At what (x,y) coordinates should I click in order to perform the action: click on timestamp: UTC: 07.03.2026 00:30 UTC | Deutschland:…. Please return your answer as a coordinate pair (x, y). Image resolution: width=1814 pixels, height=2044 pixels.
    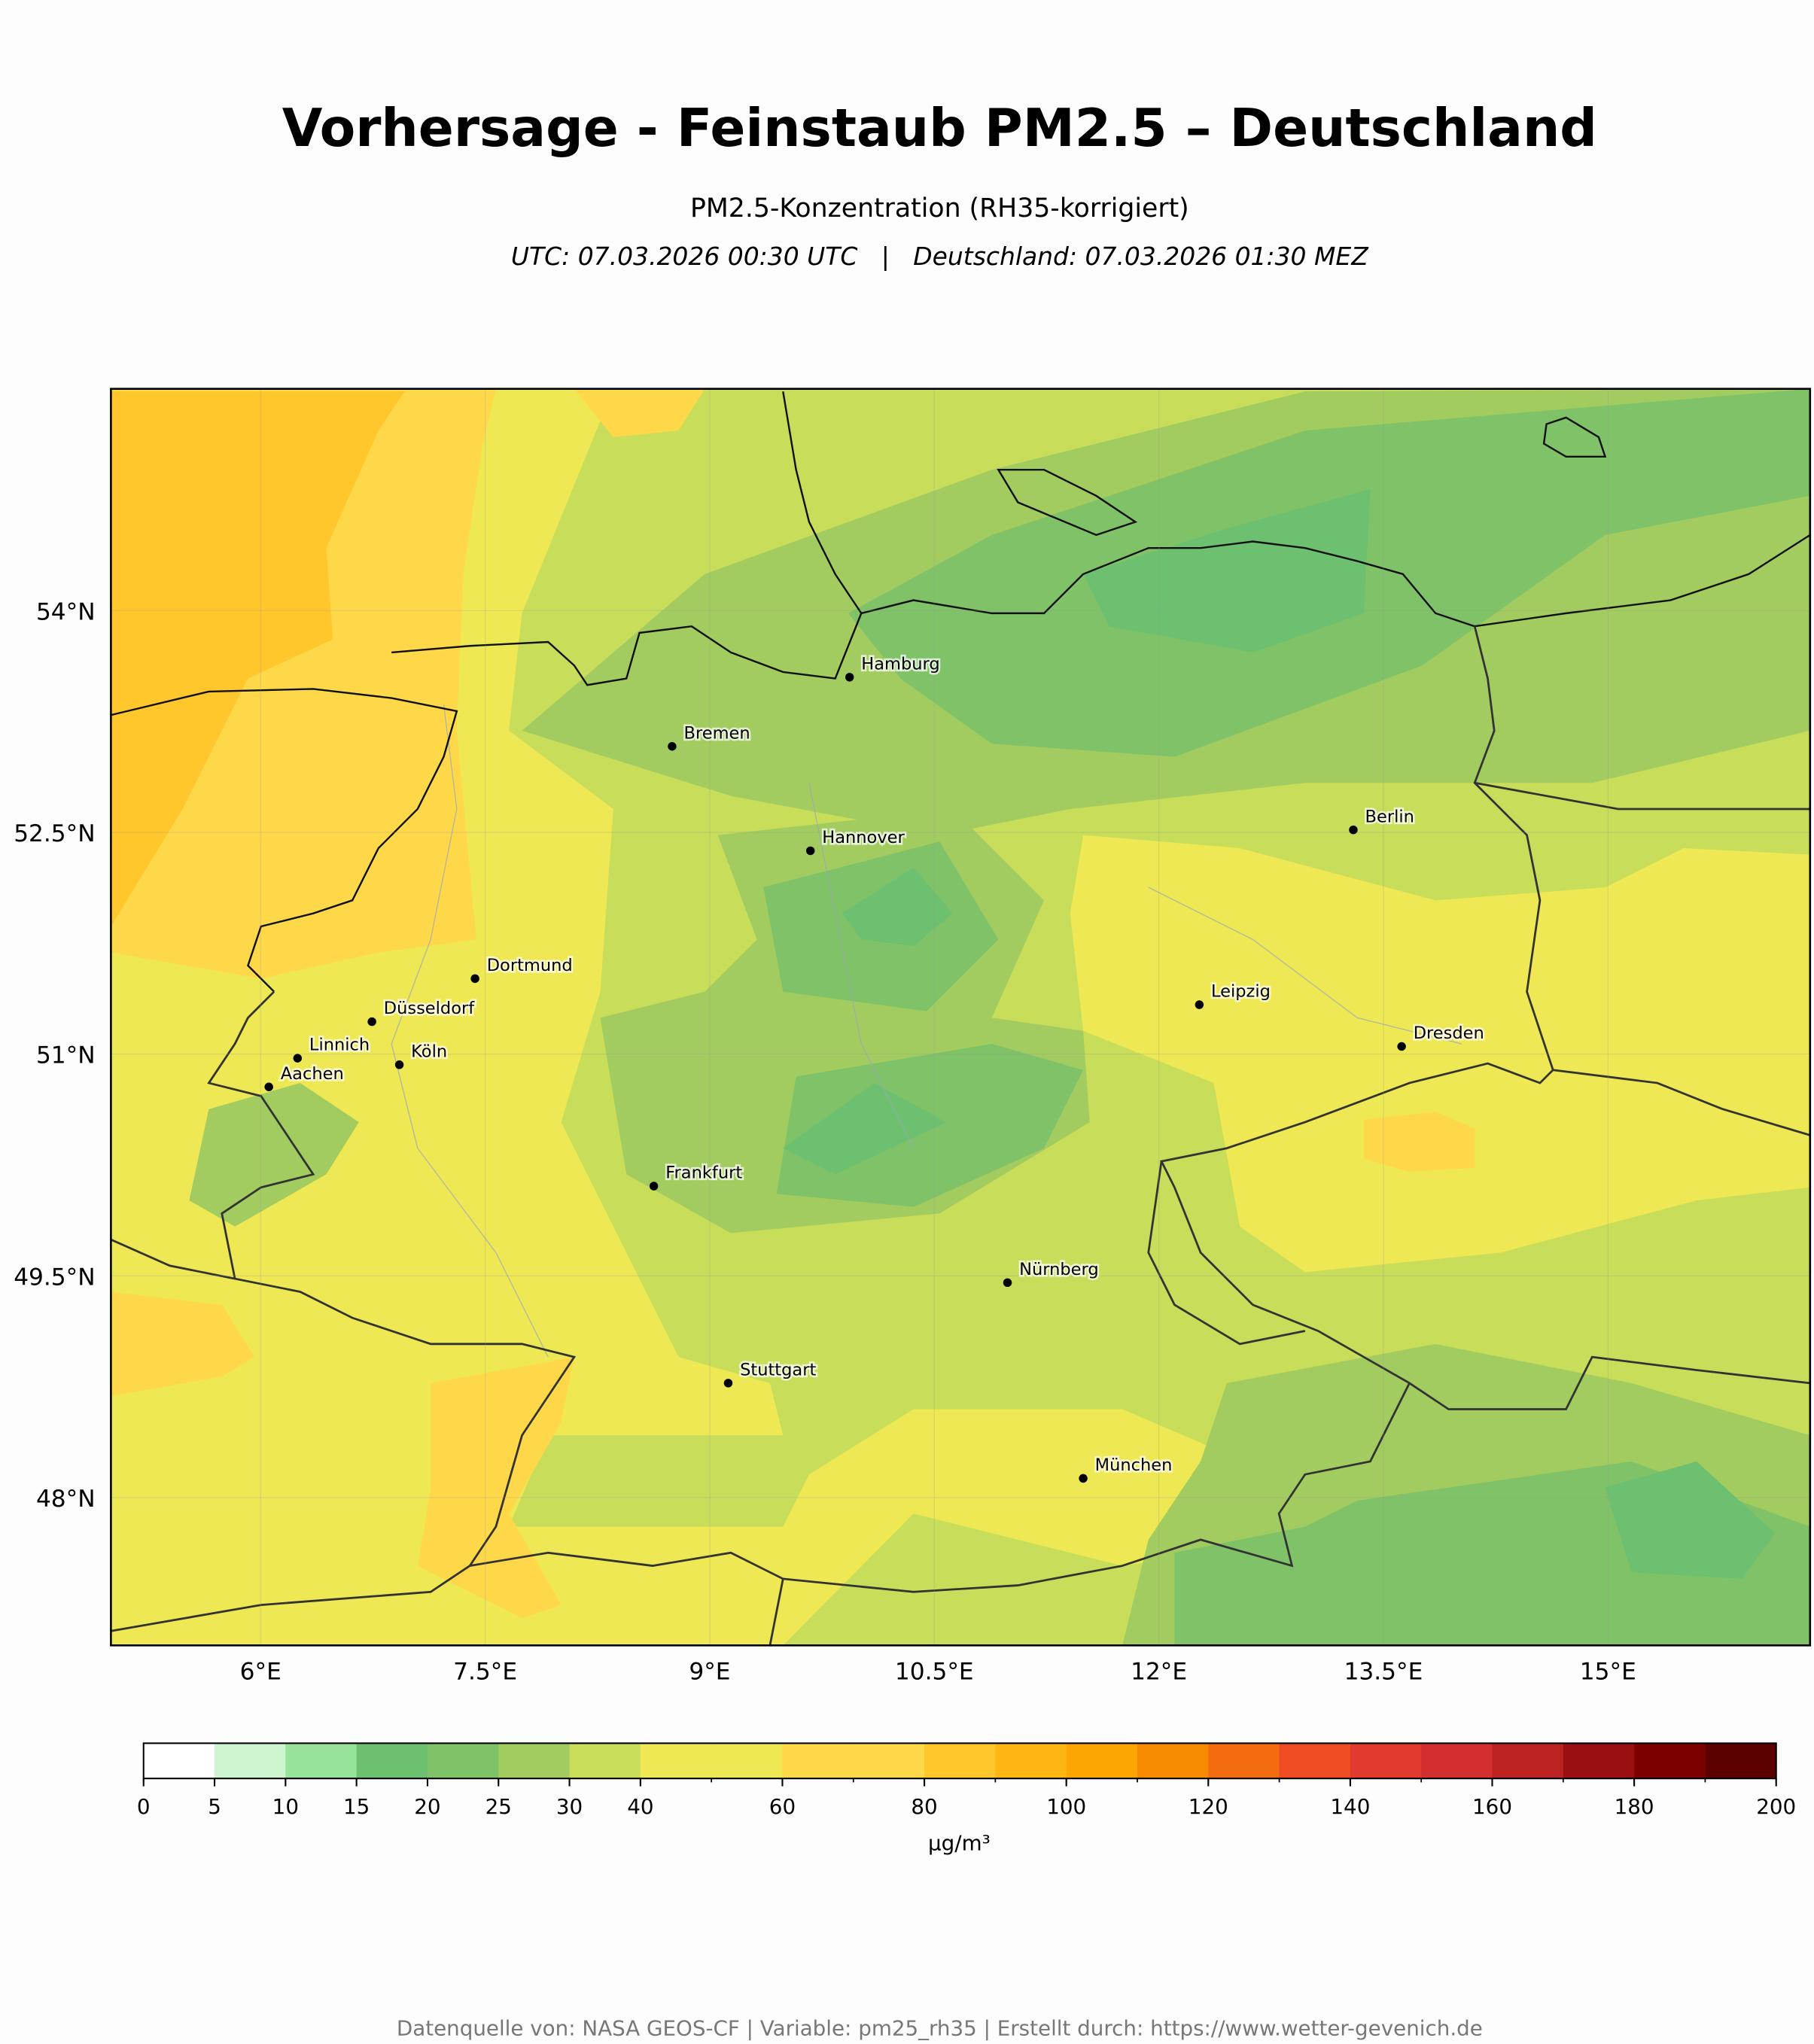
    Looking at the image, I should click on (940, 256).